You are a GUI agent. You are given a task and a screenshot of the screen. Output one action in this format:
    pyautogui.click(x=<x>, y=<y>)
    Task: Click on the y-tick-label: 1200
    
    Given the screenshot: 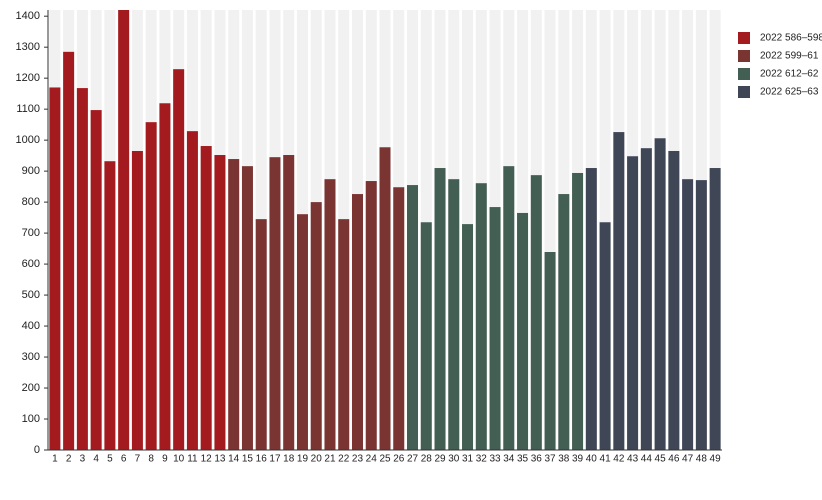 What is the action you would take?
    pyautogui.click(x=28, y=78)
    